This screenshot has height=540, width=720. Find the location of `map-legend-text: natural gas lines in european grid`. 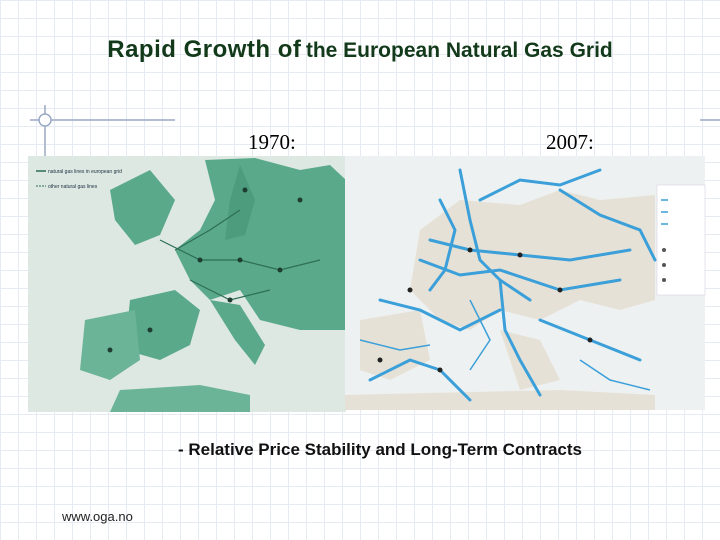

map-legend-text: natural gas lines in european grid is located at coordinates (85, 172).